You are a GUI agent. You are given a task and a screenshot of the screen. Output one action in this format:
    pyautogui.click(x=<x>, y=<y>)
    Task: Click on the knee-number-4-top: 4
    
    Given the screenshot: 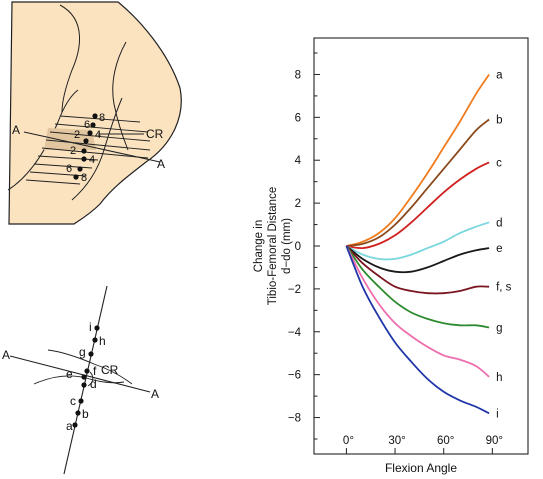 What is the action you would take?
    pyautogui.click(x=98, y=135)
    